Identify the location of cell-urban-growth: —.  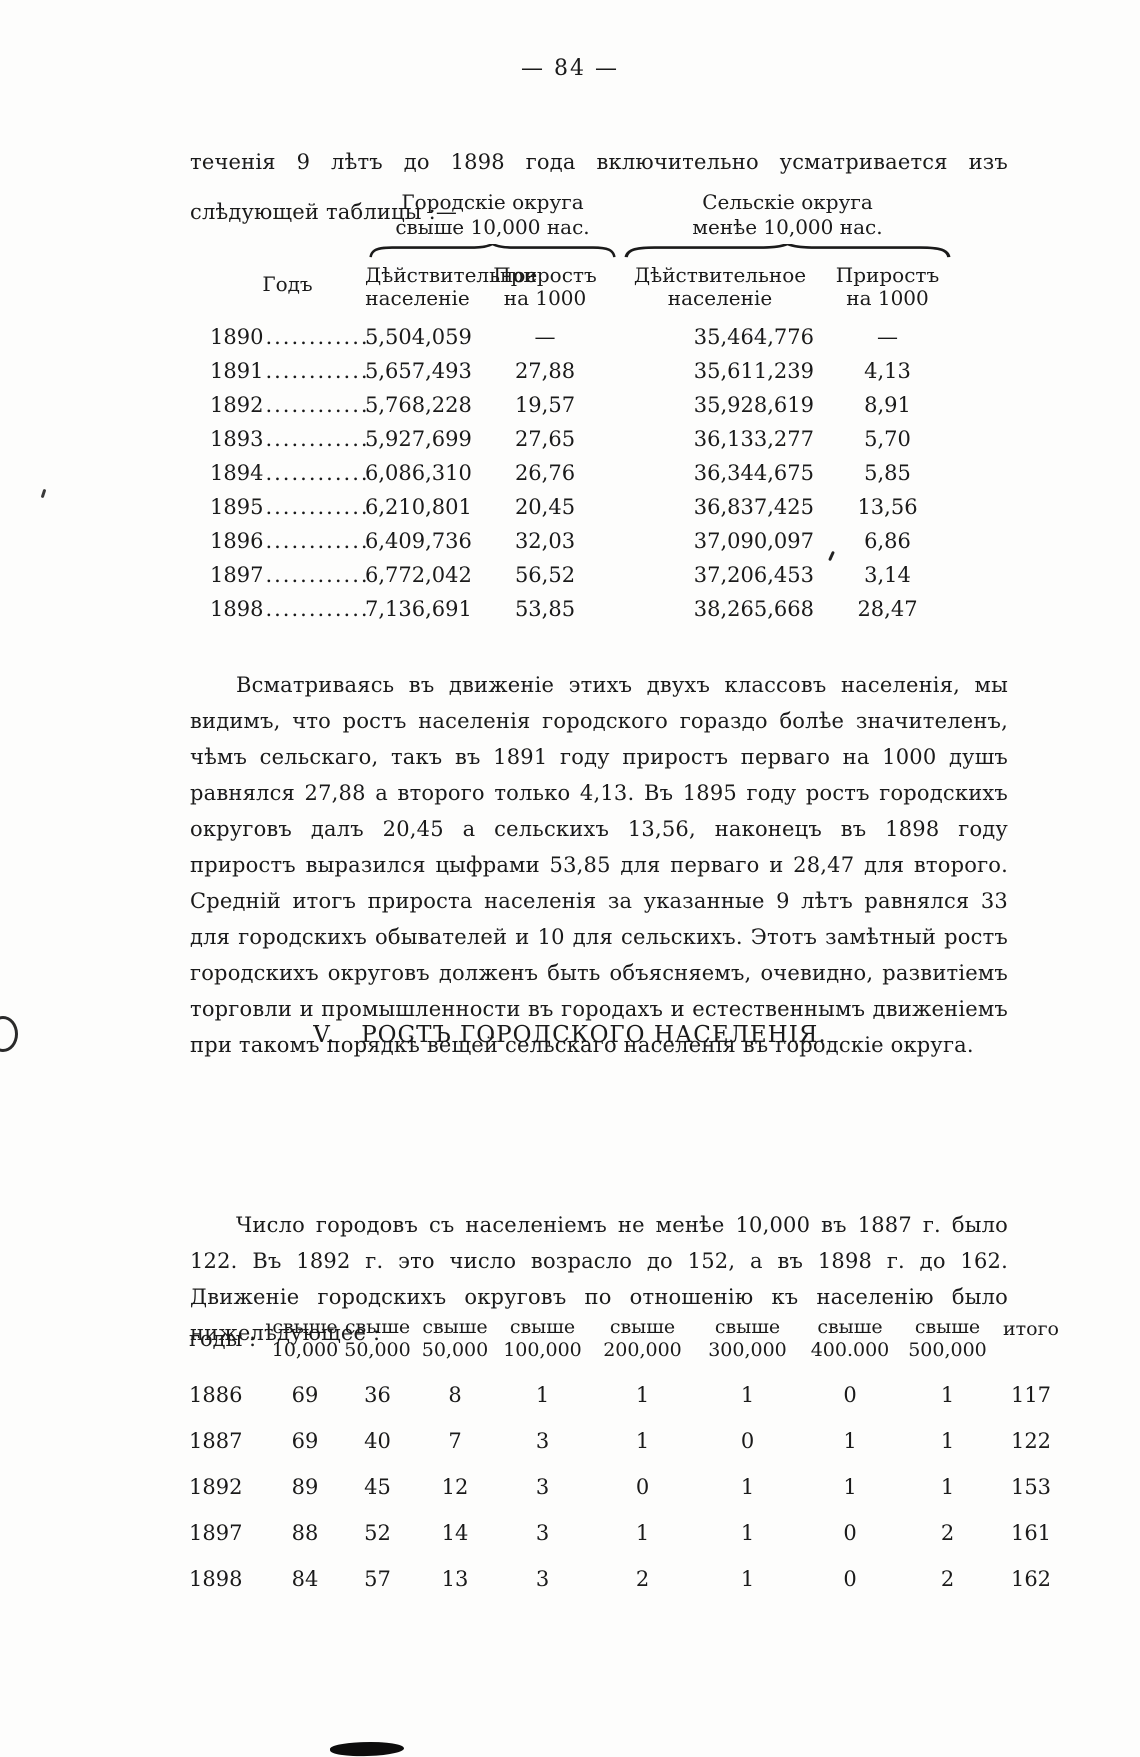
(545, 337).